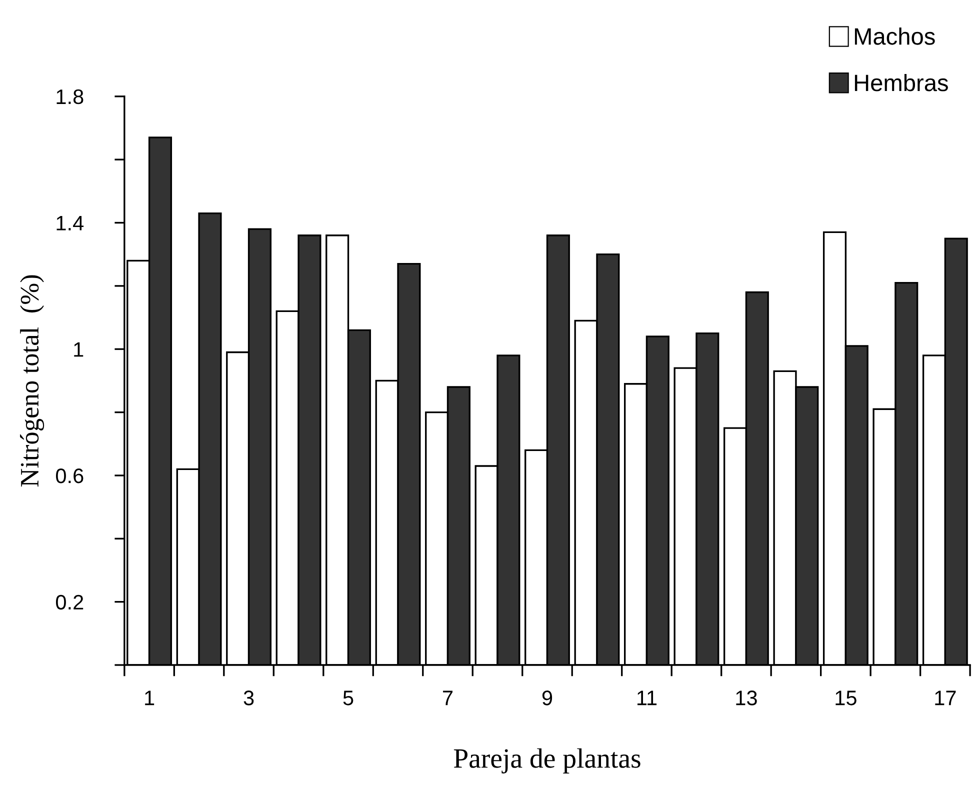  What do you see at coordinates (447, 698) in the screenshot?
I see `x-tick-label: 7` at bounding box center [447, 698].